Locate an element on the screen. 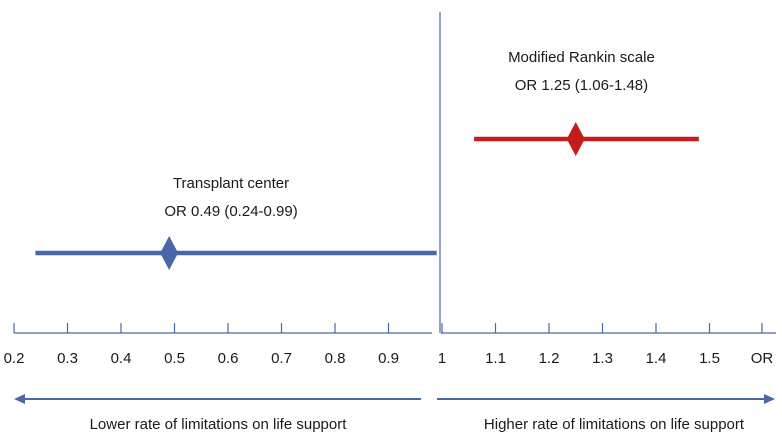  x-tick-label: 1.2 is located at coordinates (549, 358).